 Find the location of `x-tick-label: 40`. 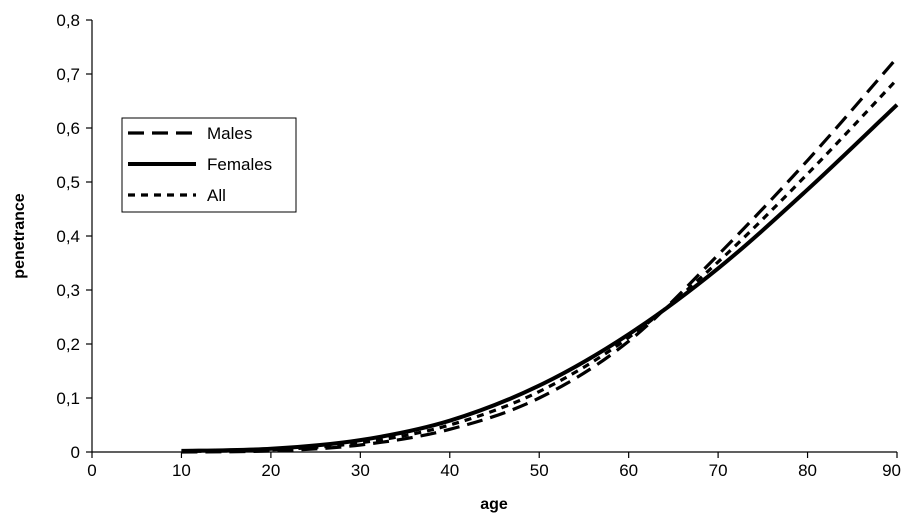

x-tick-label: 40 is located at coordinates (449, 470).